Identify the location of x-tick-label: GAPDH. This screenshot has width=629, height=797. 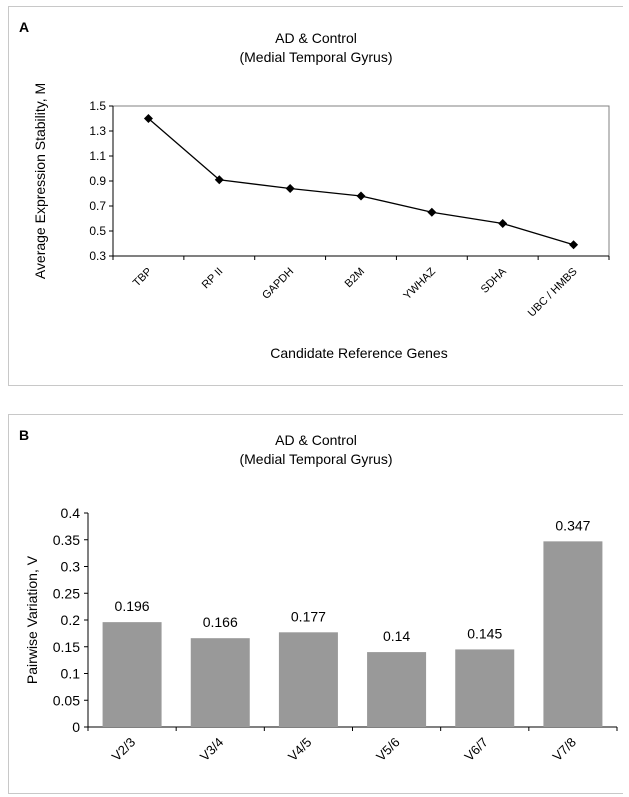
(278, 284).